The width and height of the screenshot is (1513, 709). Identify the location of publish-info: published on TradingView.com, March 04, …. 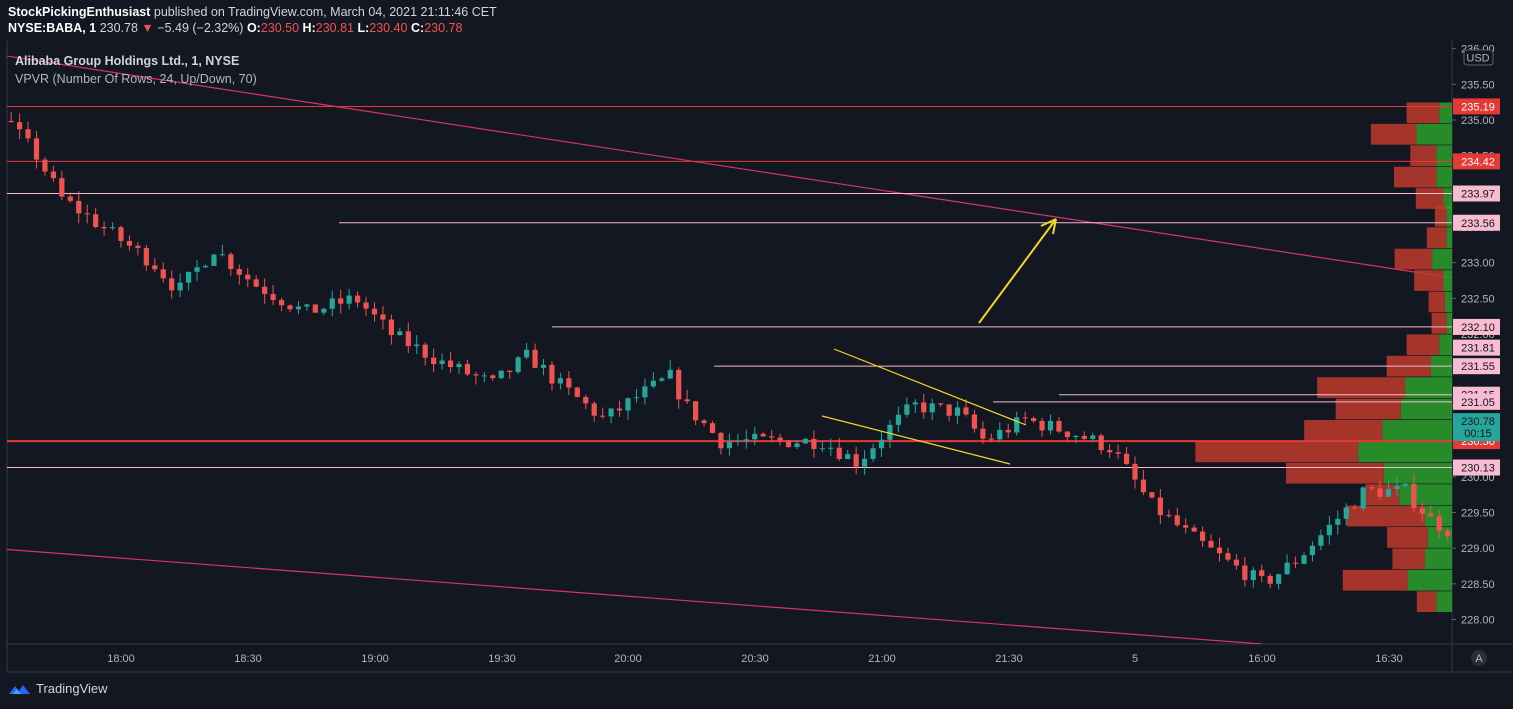
(325, 12).